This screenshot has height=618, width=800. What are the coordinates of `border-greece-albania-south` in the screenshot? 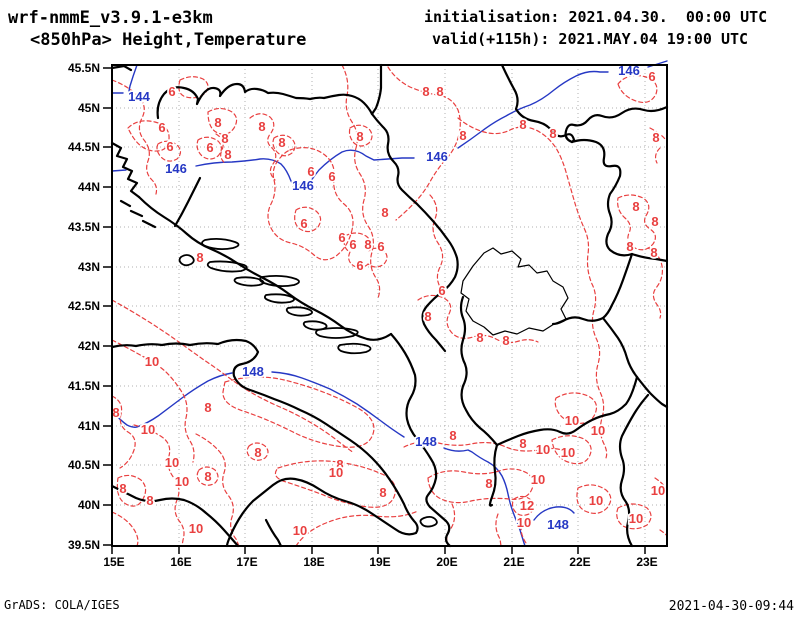 It's located at (493, 475).